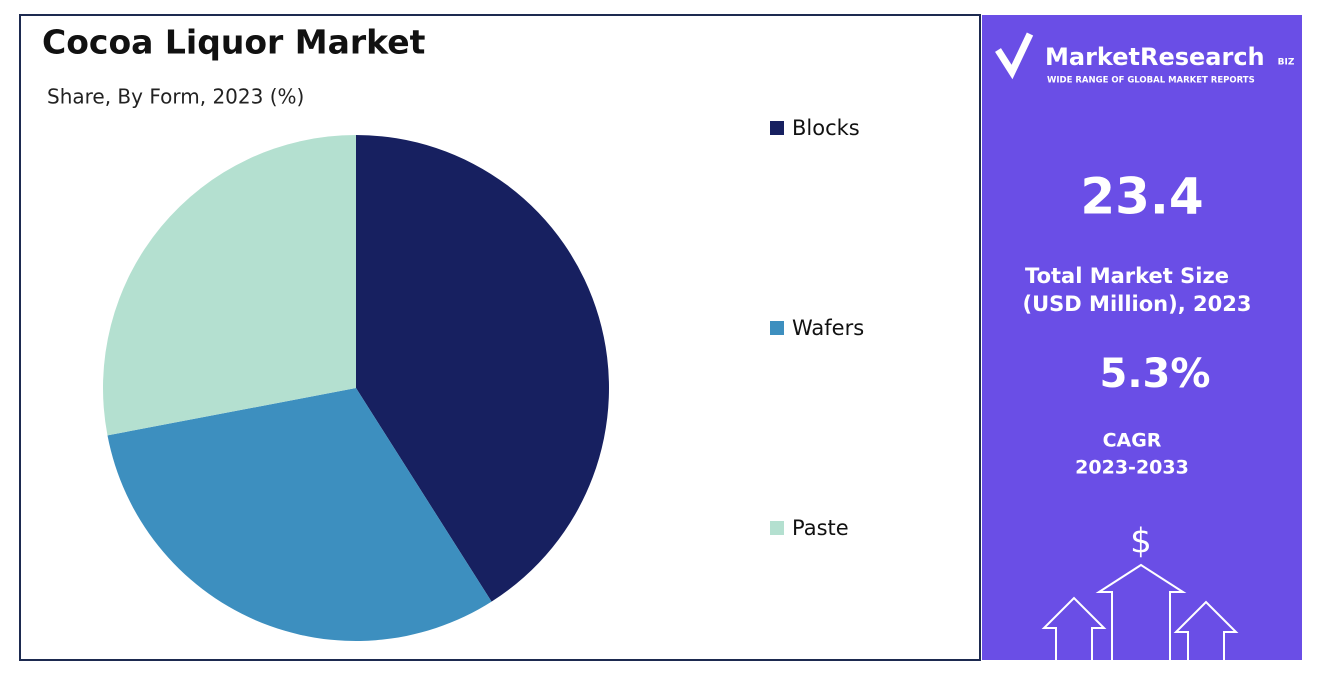 The image size is (1320, 676). What do you see at coordinates (1127, 276) in the screenshot?
I see `market-size-label: Total Market Size` at bounding box center [1127, 276].